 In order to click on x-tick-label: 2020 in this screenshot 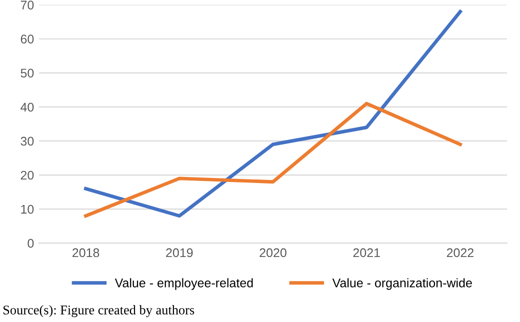, I will do `click(273, 253)`.